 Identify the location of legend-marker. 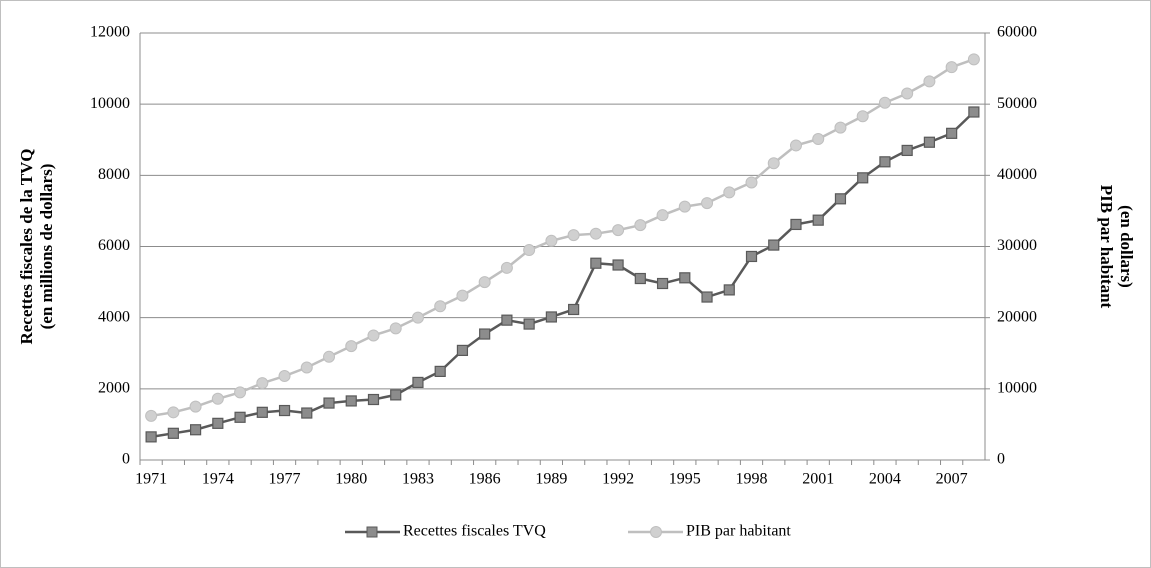
(372, 532).